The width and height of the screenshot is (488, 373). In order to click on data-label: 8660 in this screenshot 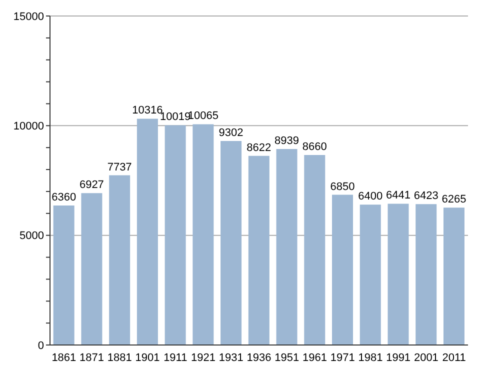, I will do `click(314, 147)`.